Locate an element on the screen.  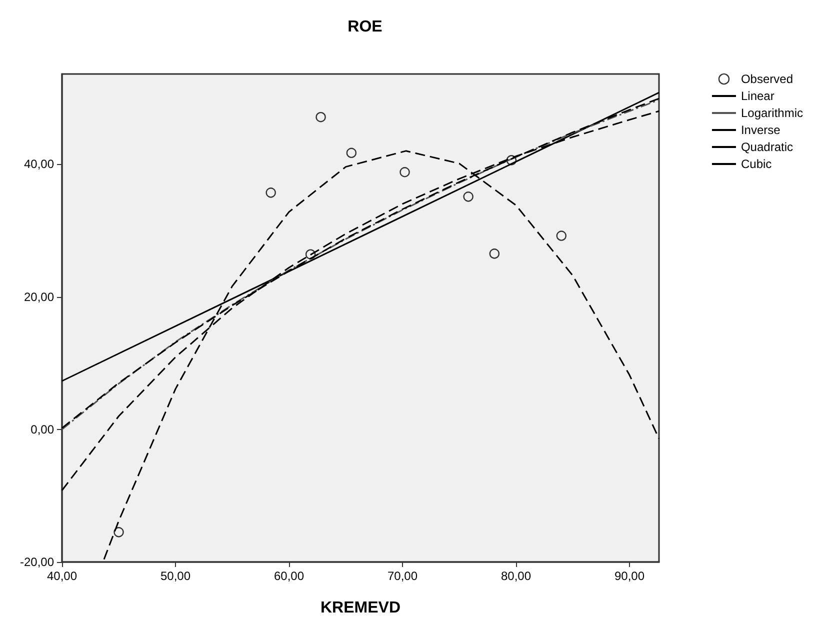
x-tick-label: 80,00 is located at coordinates (516, 576).